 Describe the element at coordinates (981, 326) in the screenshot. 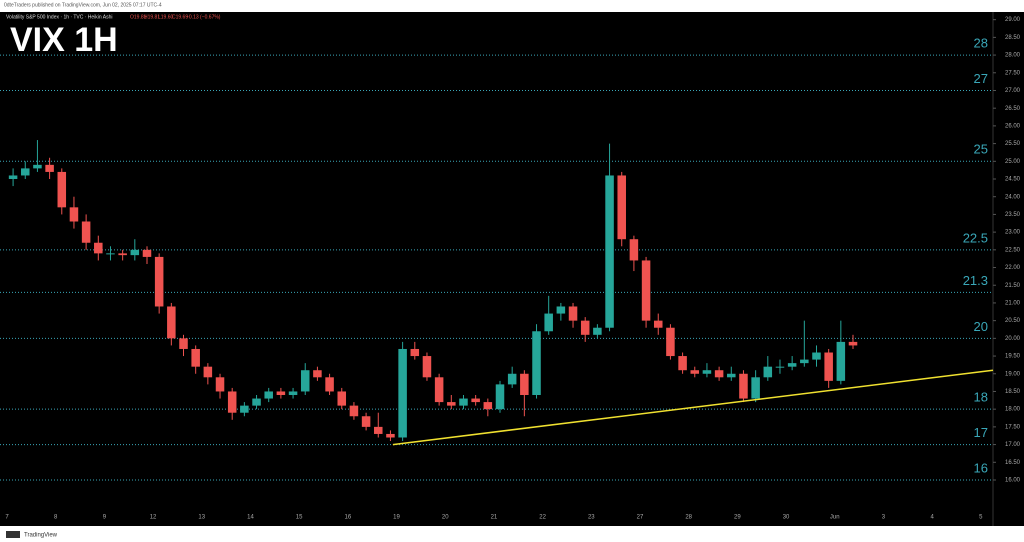

I see `level-label: 20` at that location.